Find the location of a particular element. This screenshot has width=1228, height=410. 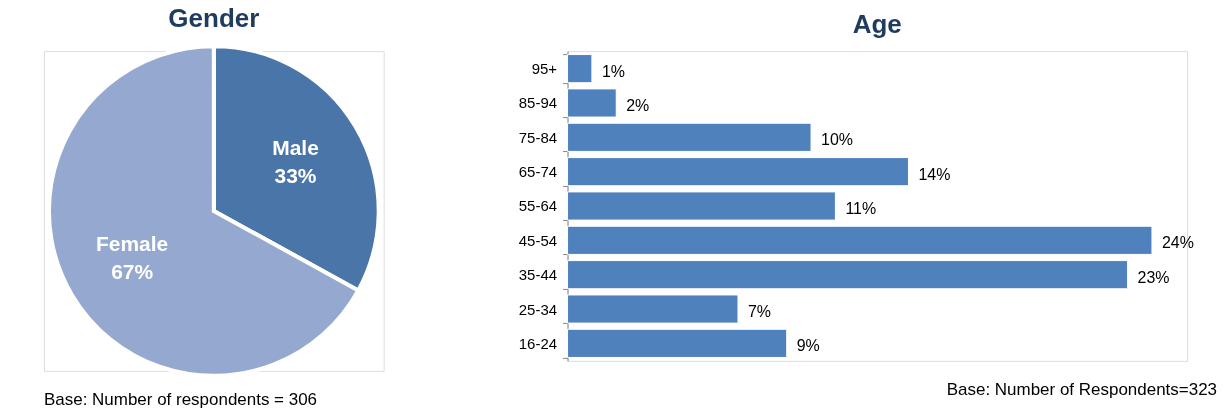

y-tick-label: 75-84 is located at coordinates (538, 137).